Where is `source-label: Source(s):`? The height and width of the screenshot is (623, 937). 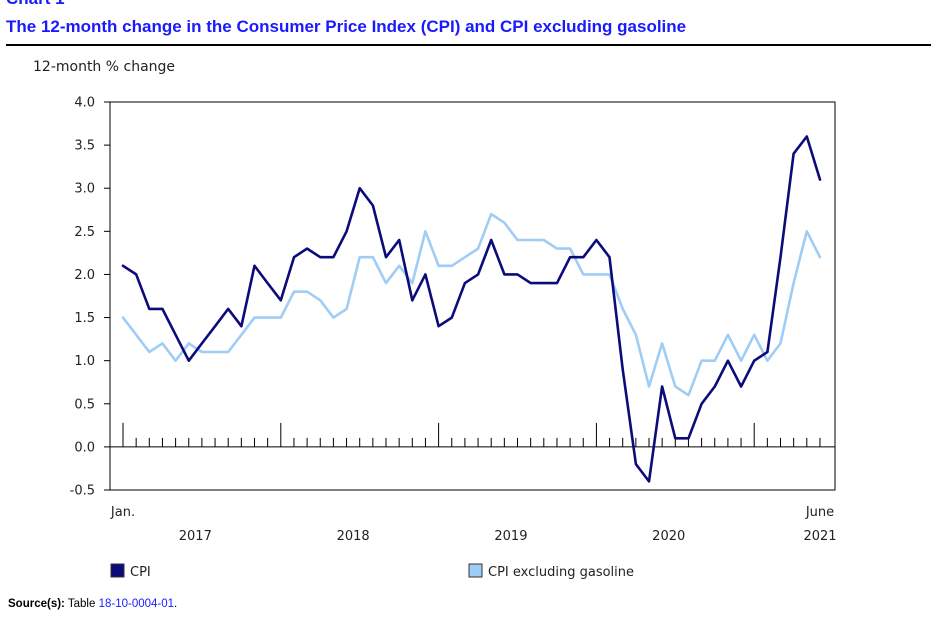 source-label: Source(s): is located at coordinates (36, 604).